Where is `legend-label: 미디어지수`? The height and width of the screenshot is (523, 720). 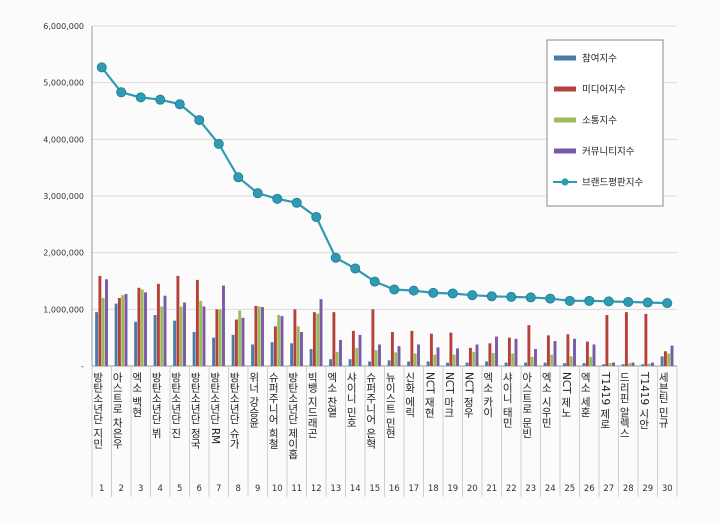 legend-label: 미디어지수 is located at coordinates (604, 90).